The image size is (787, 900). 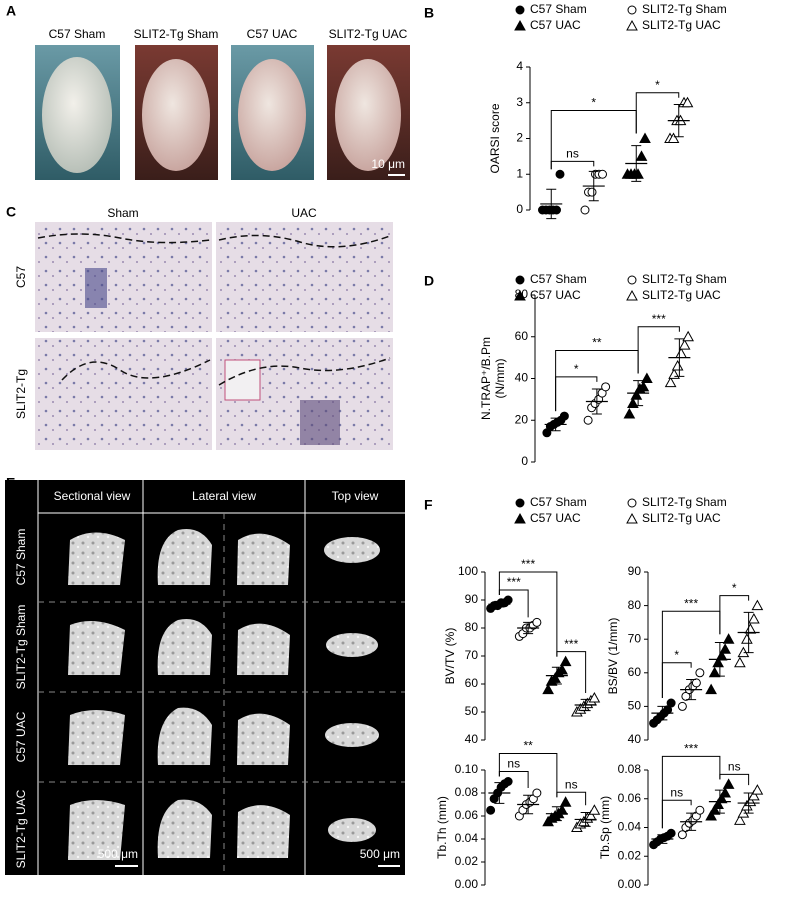 What do you see at coordinates (630, 855) in the screenshot?
I see `y-tick-label: 0.02` at bounding box center [630, 855].